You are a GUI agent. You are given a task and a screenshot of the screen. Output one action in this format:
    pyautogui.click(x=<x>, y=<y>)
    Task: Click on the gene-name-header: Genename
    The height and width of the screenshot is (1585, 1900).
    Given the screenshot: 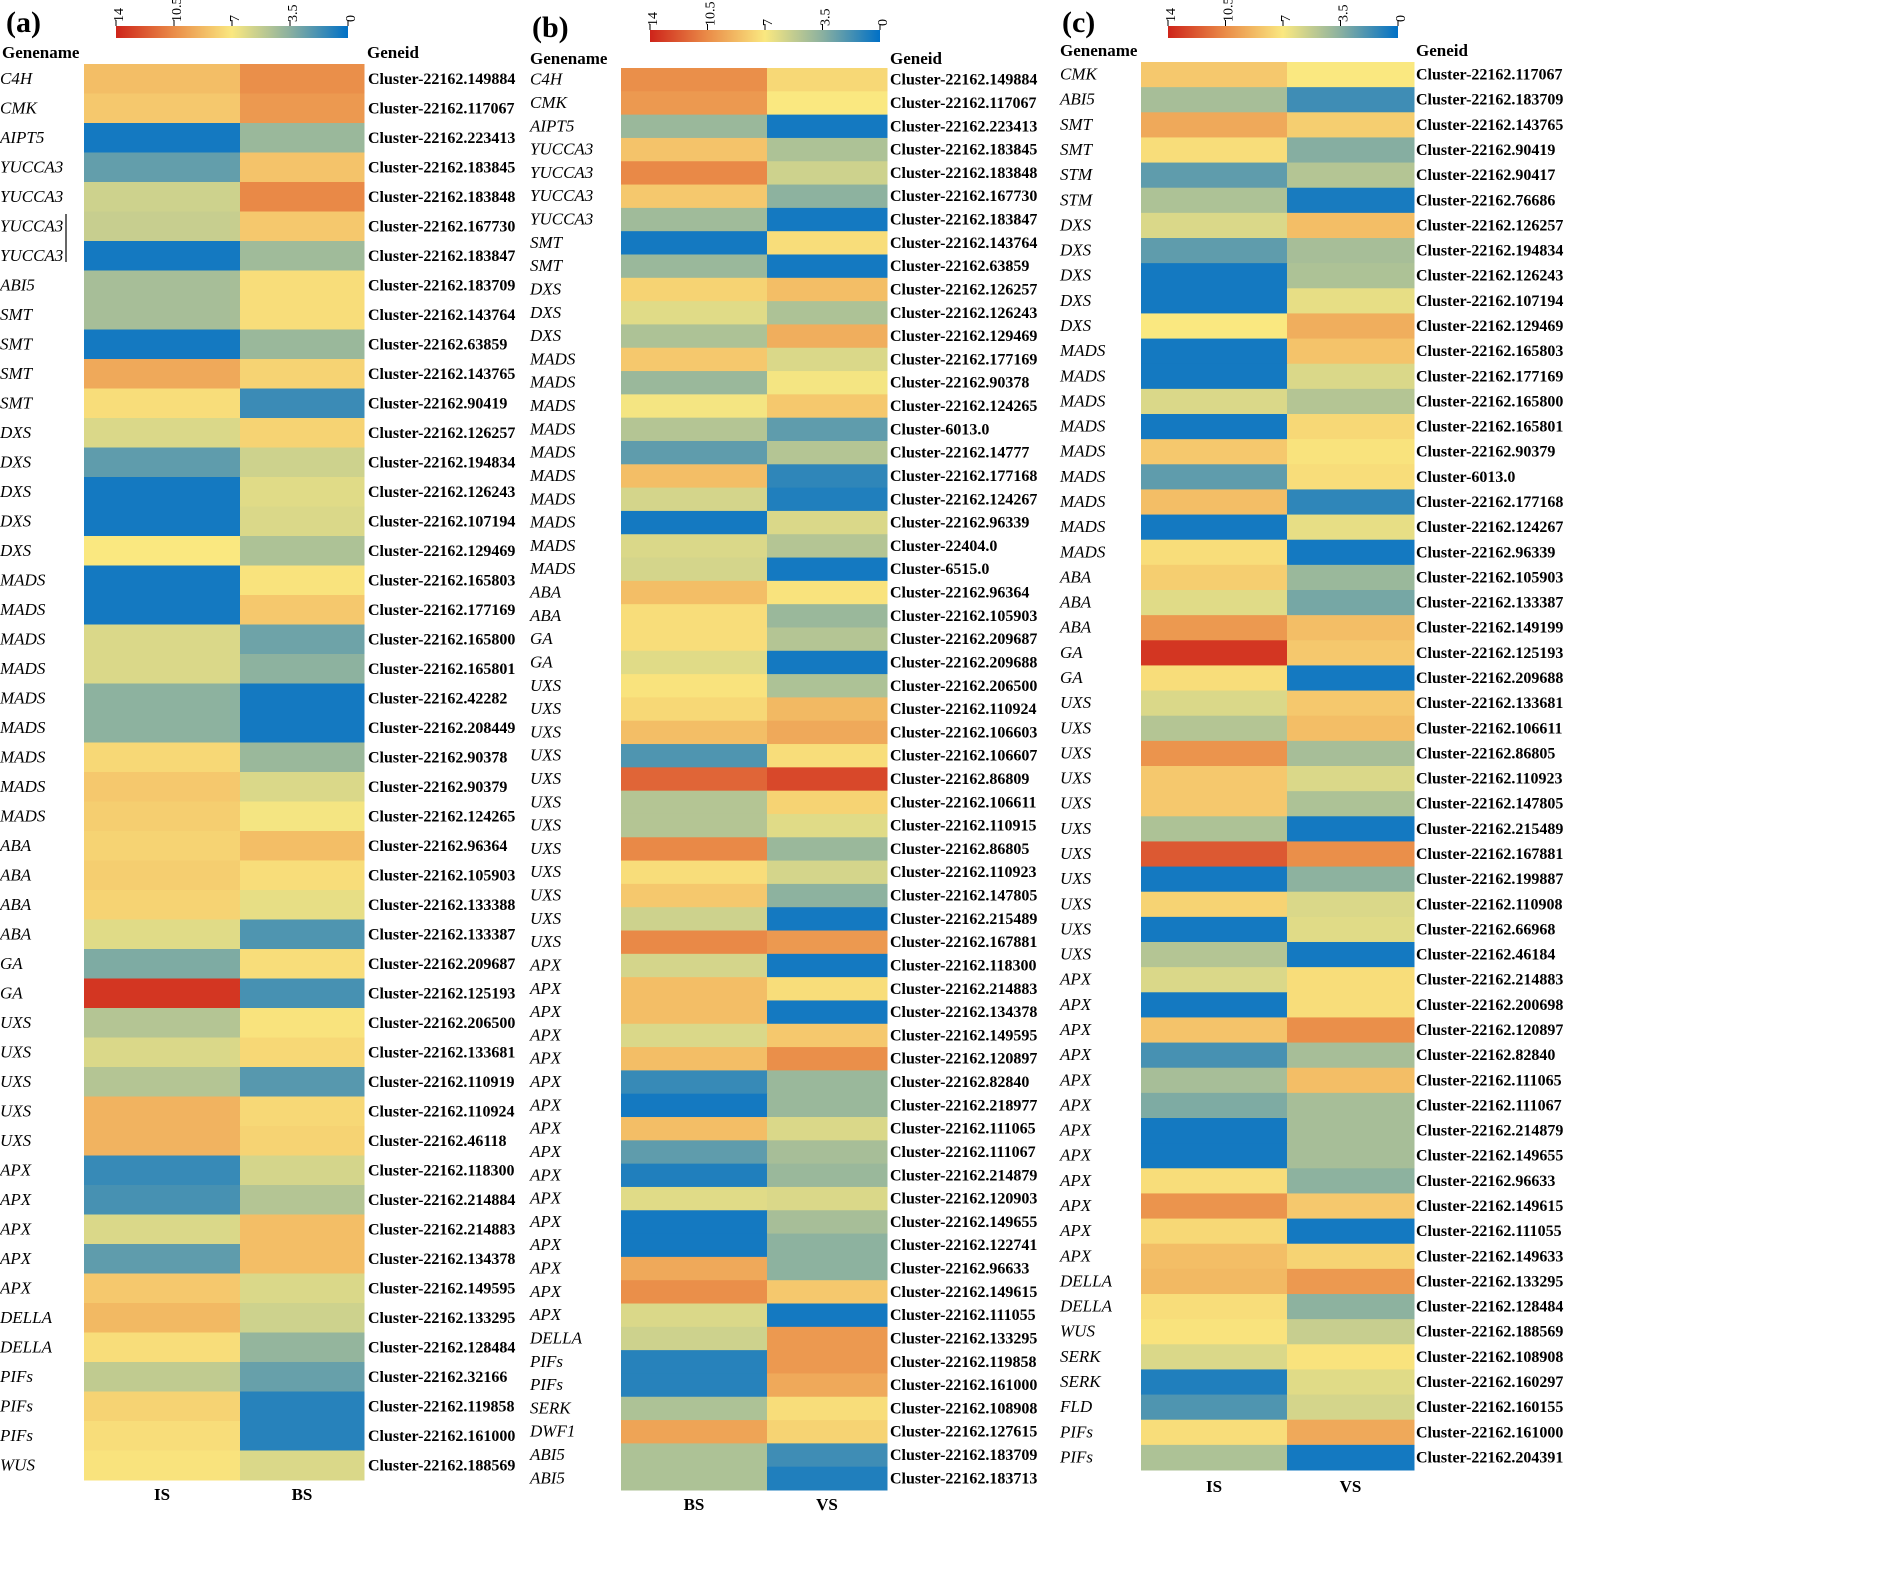 What is the action you would take?
    pyautogui.click(x=1099, y=50)
    